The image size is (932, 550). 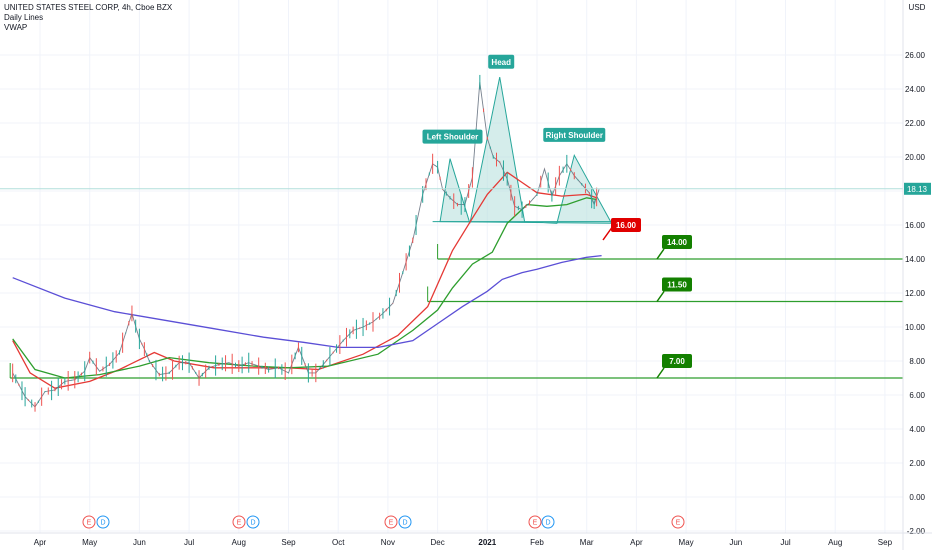 I want to click on current-price-label: 18.13, so click(x=917, y=189).